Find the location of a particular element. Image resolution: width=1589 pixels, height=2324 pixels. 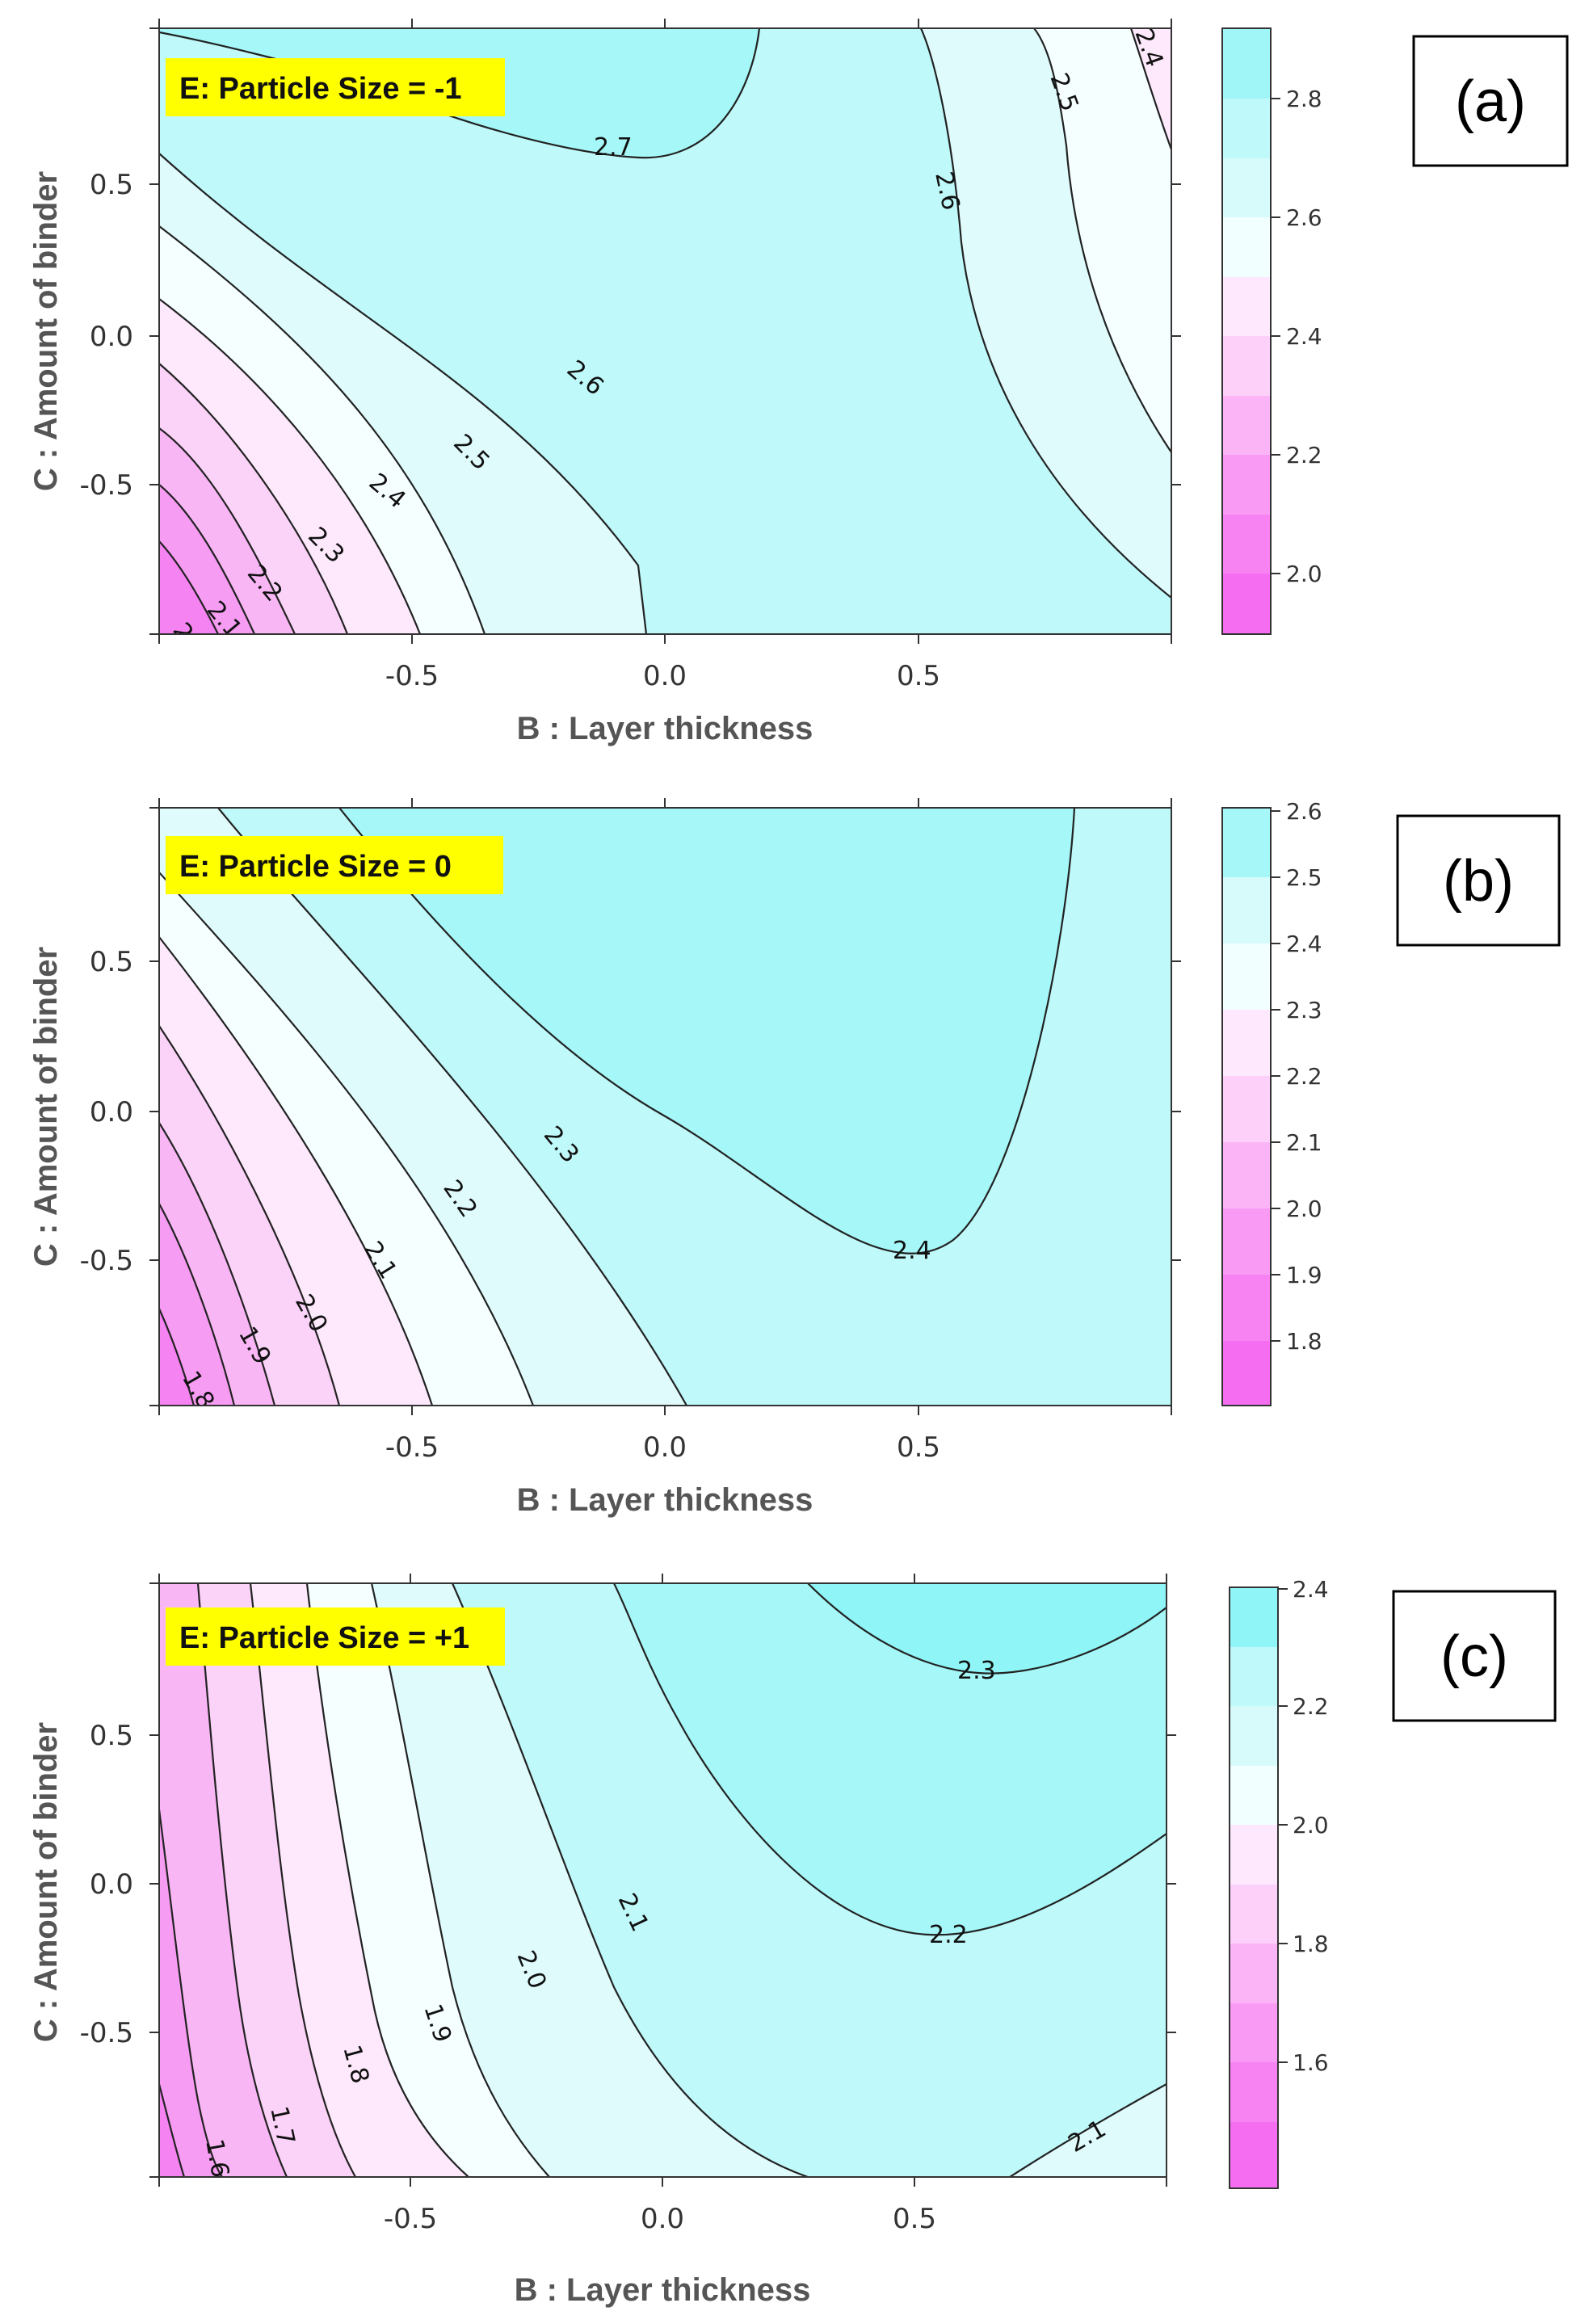

contour-label: 2.2 is located at coordinates (948, 1935).